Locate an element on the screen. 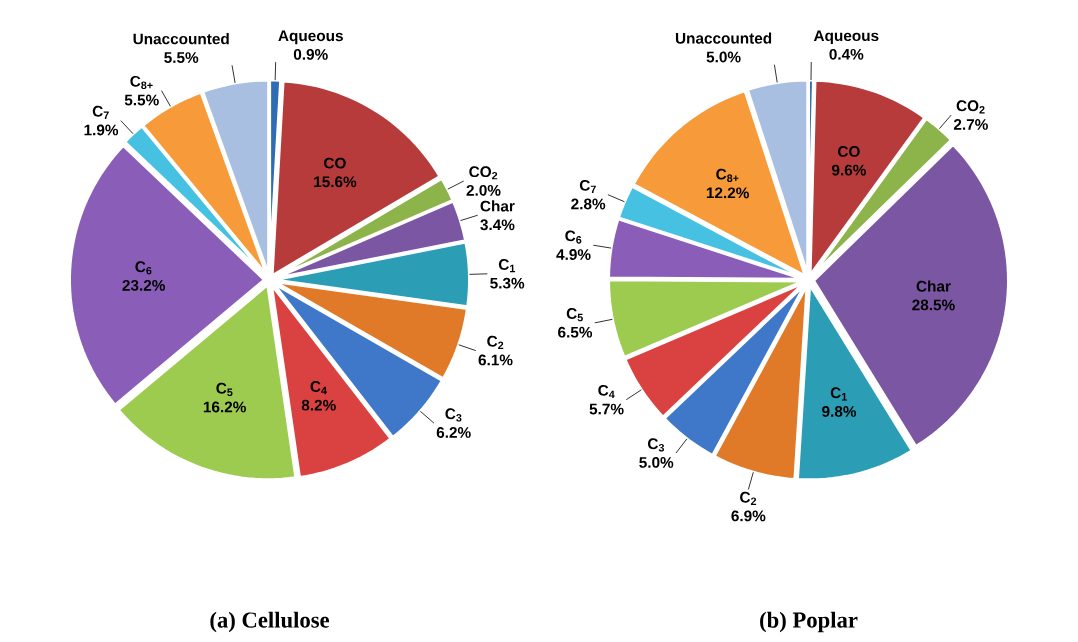 The image size is (1078, 642). data-label: 6.9% is located at coordinates (748, 516).